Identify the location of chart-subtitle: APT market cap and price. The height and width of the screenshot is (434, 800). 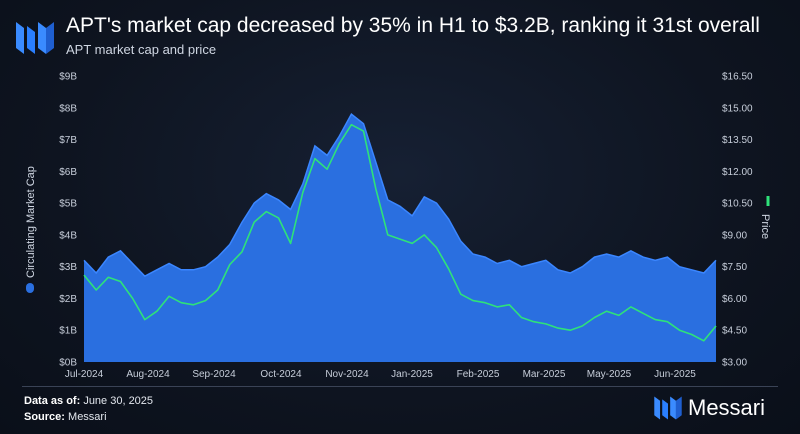
(141, 49).